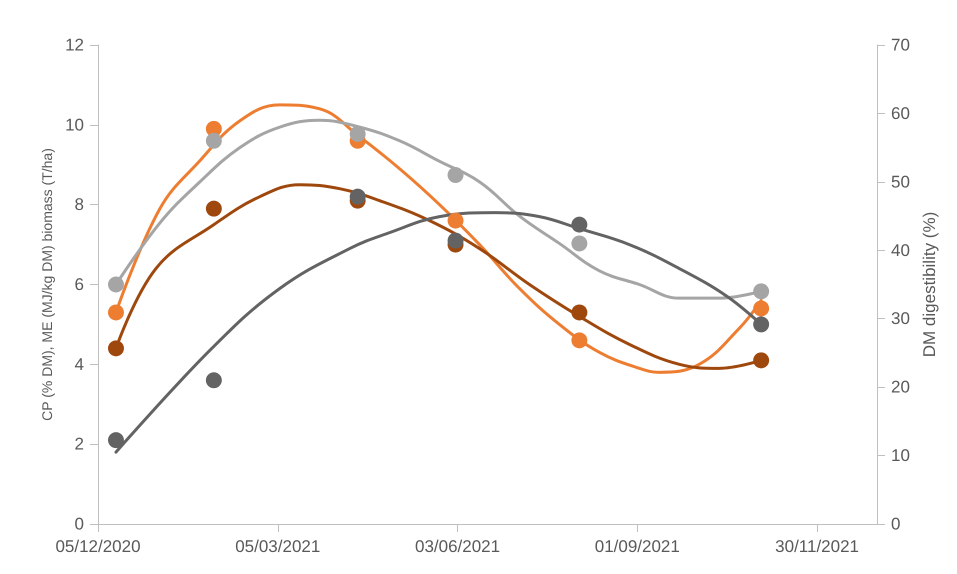 The image size is (957, 574). Describe the element at coordinates (817, 546) in the screenshot. I see `x-tick-label: 30/11/2021` at that location.